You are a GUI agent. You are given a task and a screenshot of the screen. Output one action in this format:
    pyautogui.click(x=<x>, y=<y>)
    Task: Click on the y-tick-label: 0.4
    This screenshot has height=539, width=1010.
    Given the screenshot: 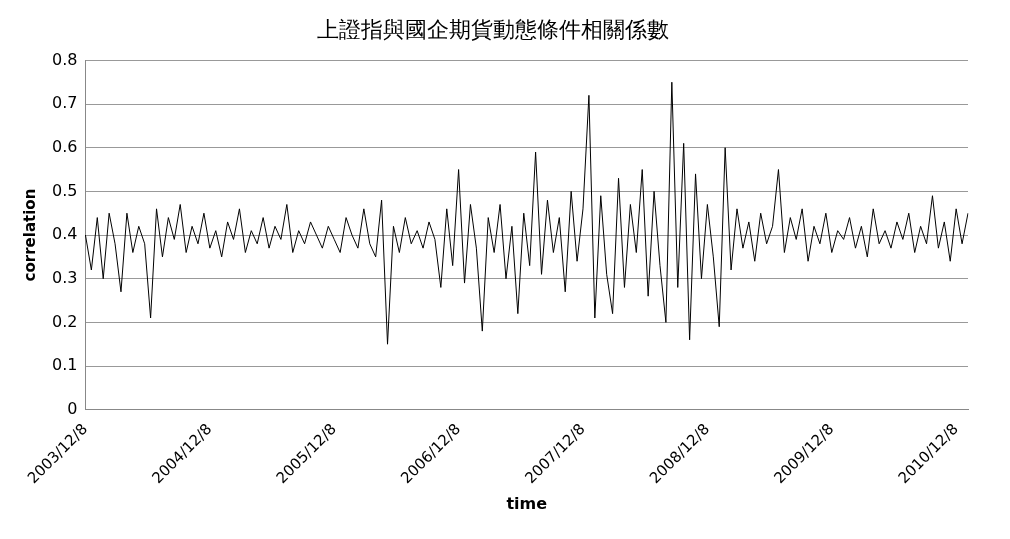 What is the action you would take?
    pyautogui.click(x=64, y=234)
    